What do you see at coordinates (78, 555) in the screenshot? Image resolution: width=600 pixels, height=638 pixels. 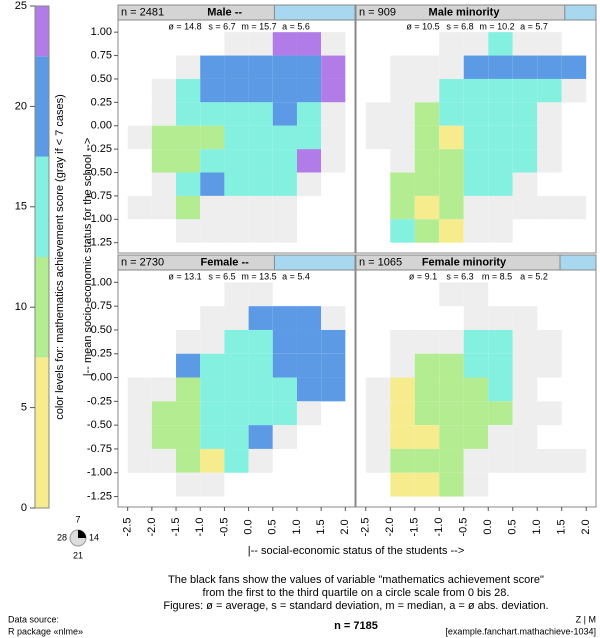 I see `scale-label: 21` at bounding box center [78, 555].